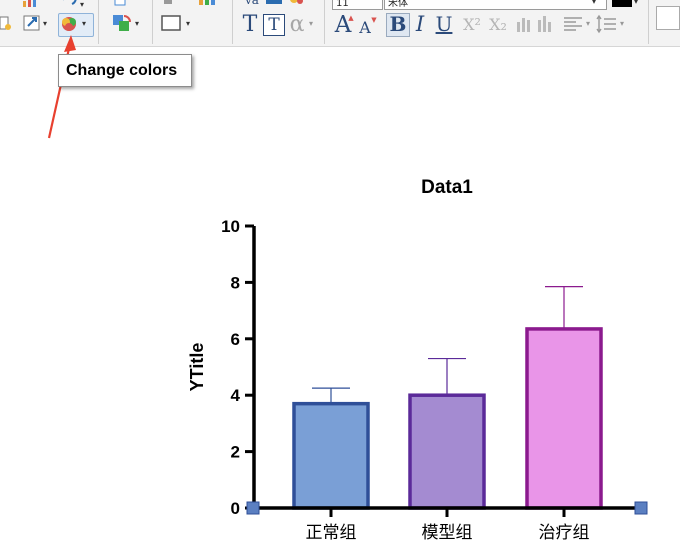 The image size is (680, 553). I want to click on text-va-icon: va, so click(252, 3).